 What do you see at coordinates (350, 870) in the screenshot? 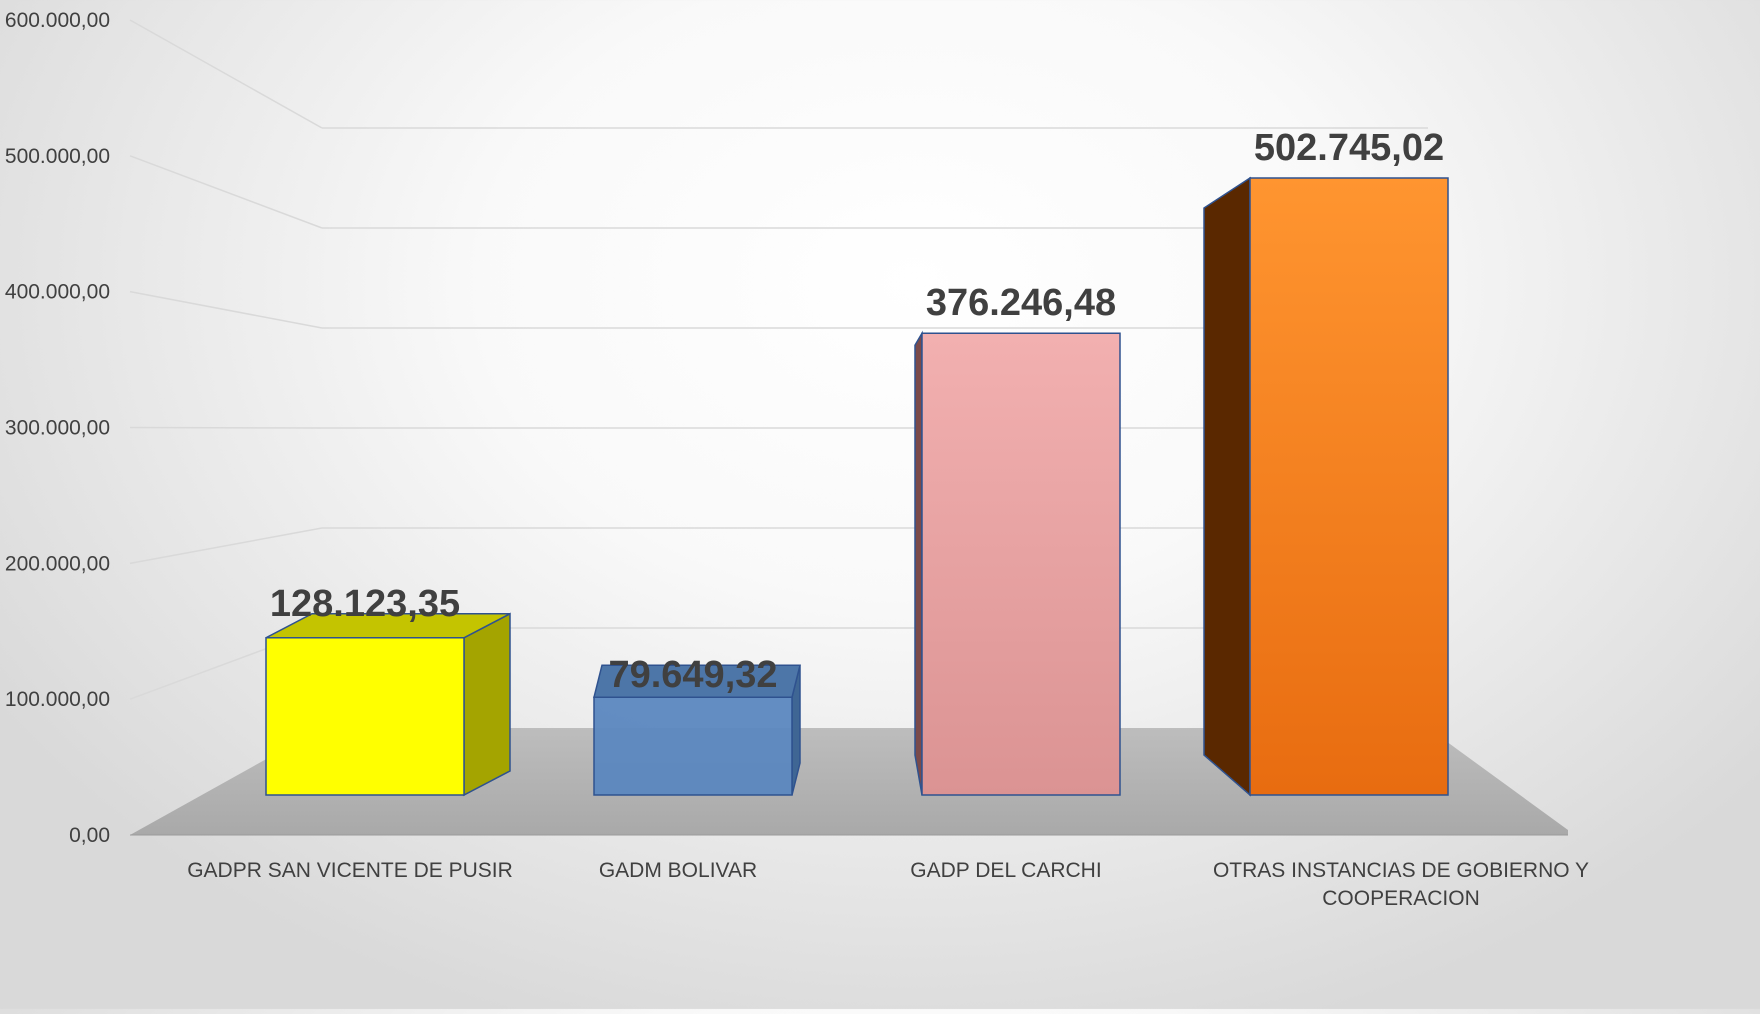
I see `x-tick-label: GADPR SAN VICENTE DE PUSIR` at bounding box center [350, 870].